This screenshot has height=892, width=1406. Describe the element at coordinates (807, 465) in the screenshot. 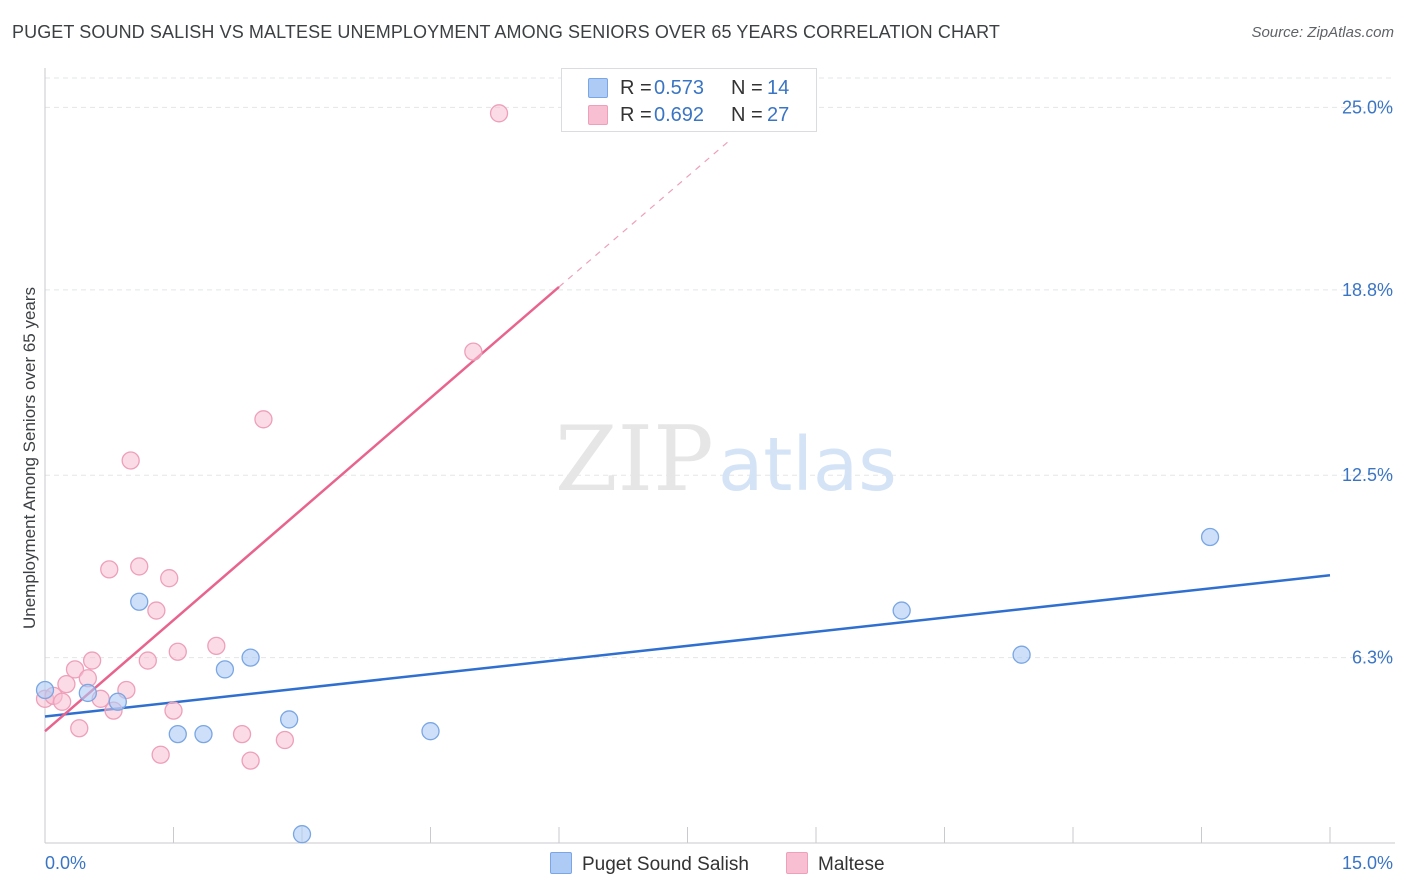

I see `watermark-atlas: atlas` at that location.